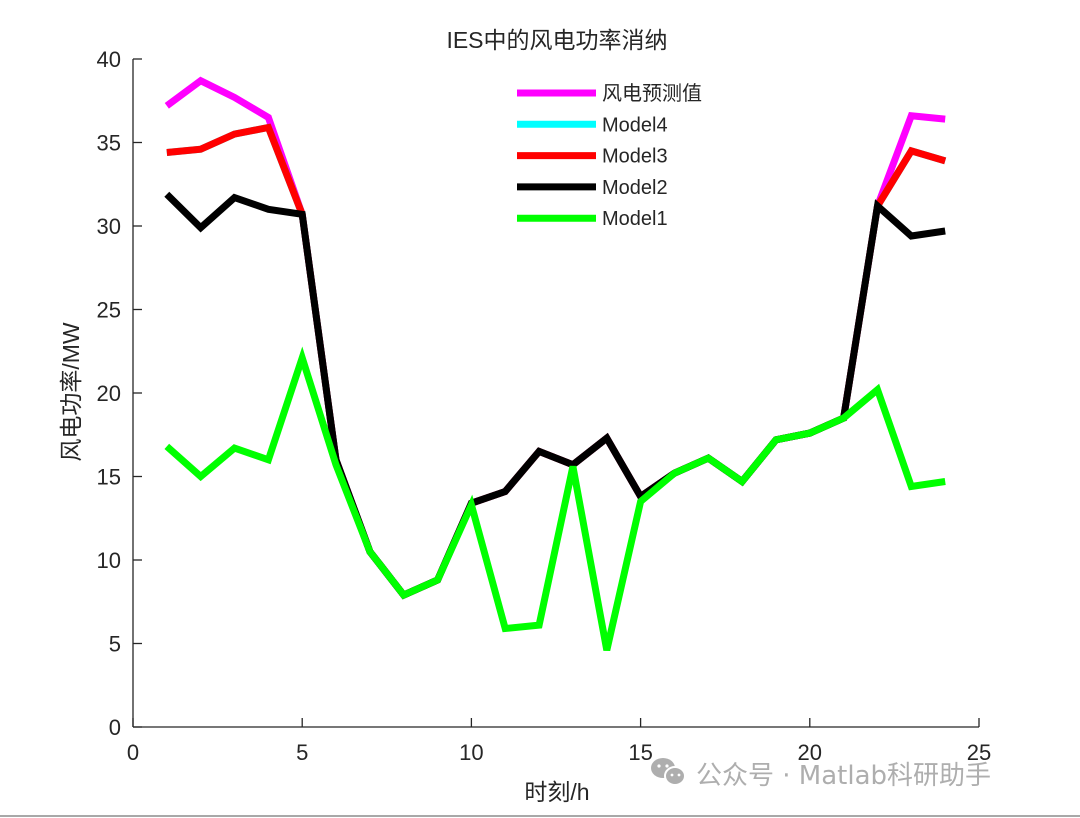  Describe the element at coordinates (592, 188) in the screenshot. I see `legend-item: Model2` at that location.